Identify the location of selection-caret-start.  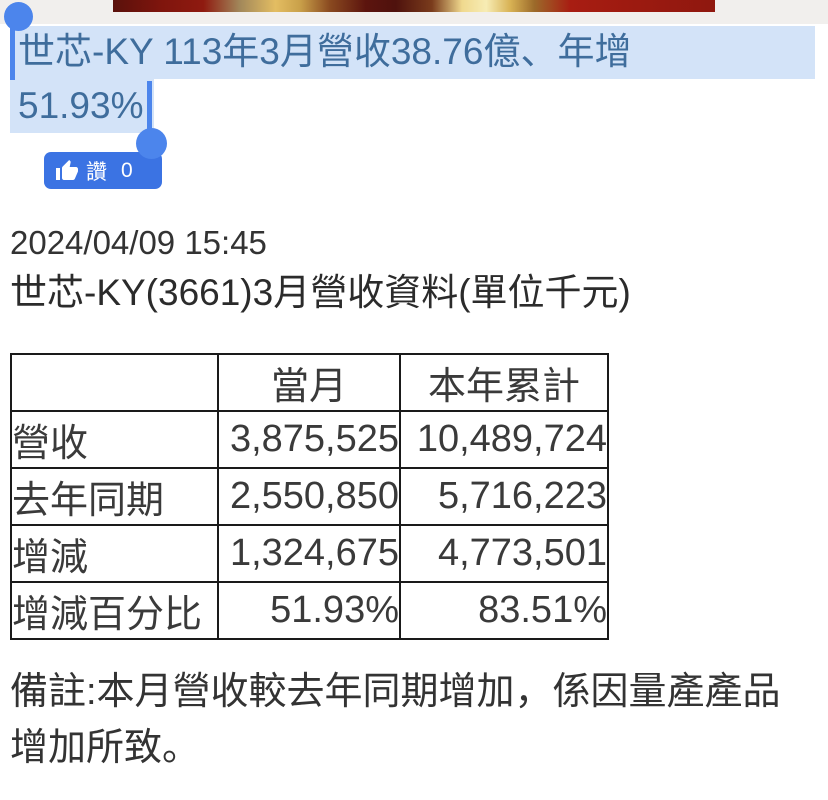
(12, 53).